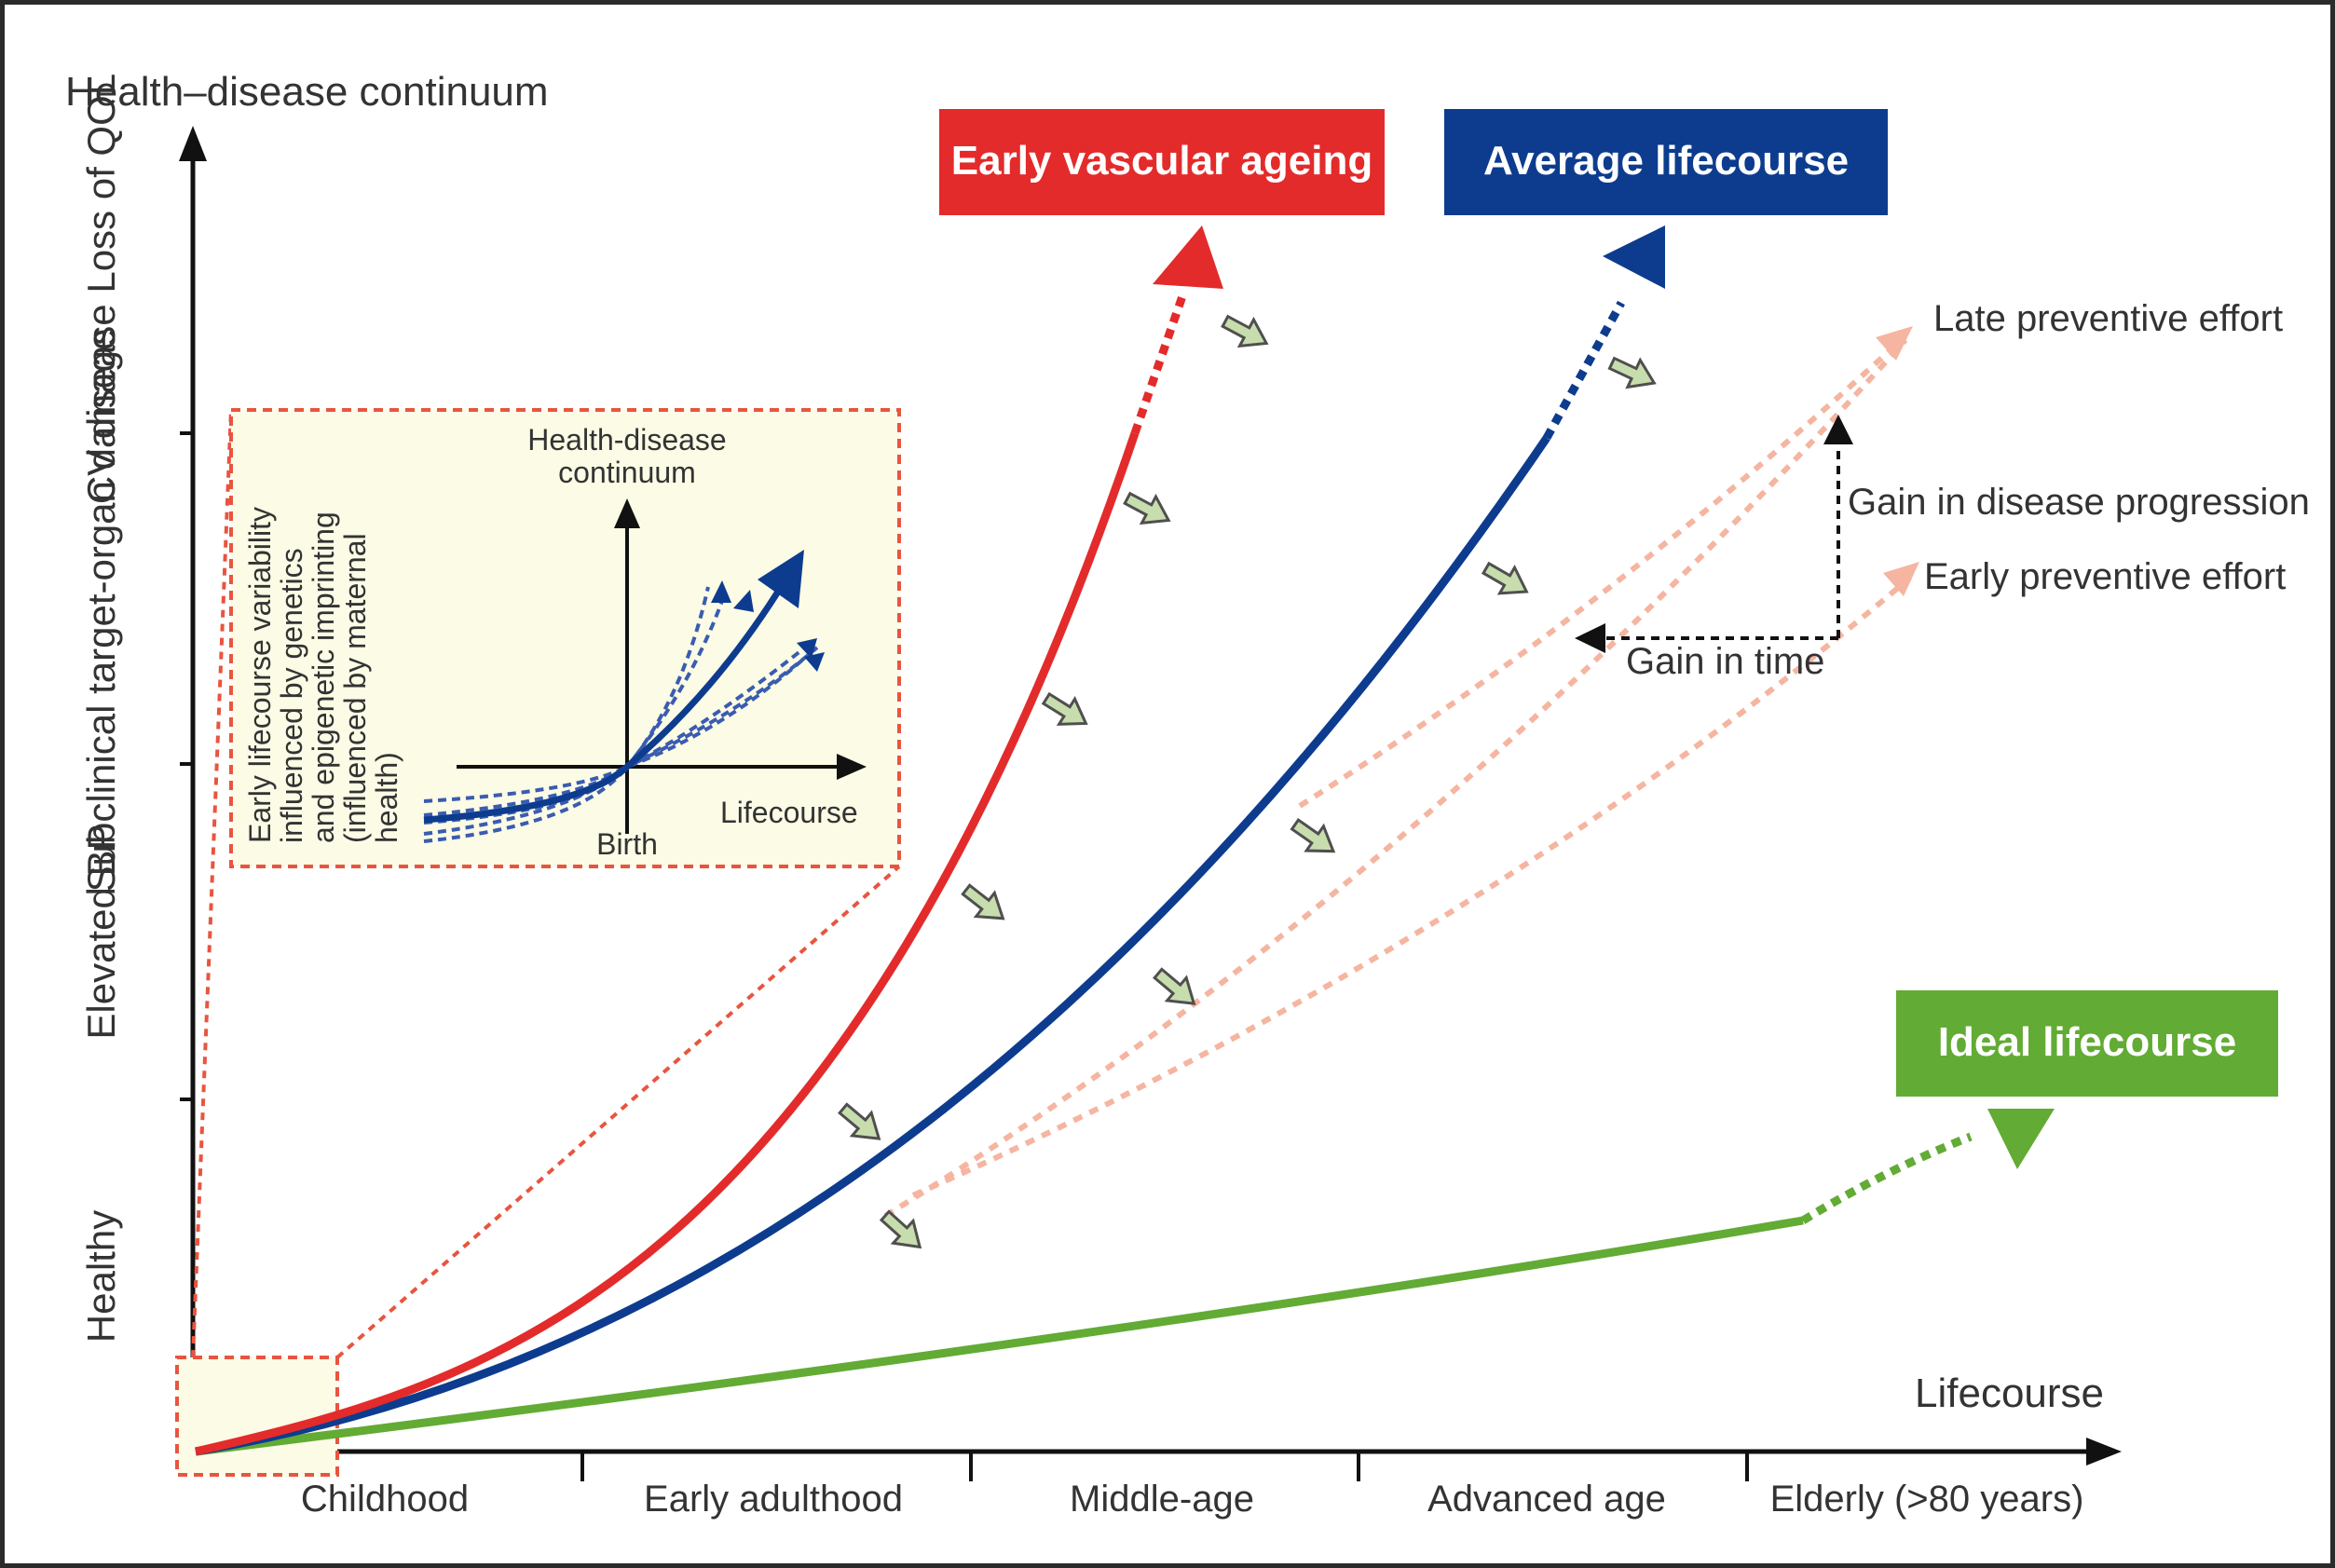  I want to click on average-lifecourse-box: Average lifecourse, so click(1666, 162).